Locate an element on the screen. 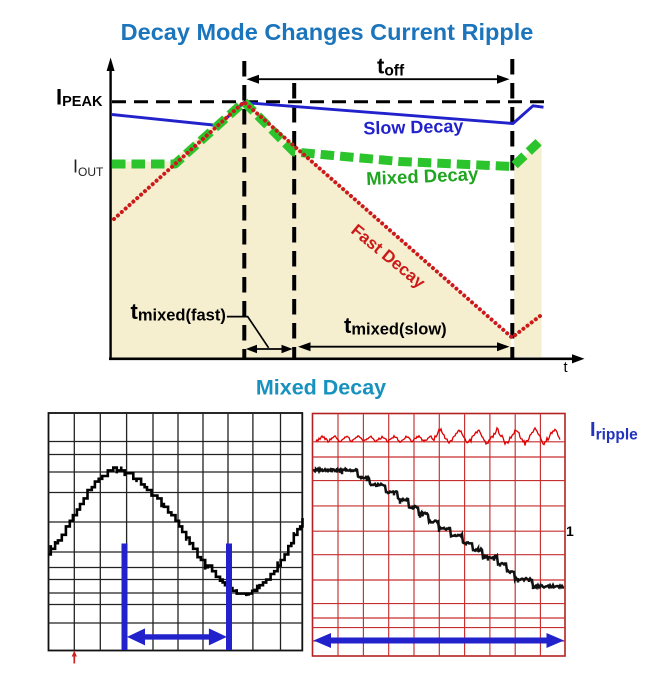 The image size is (654, 696). svg-text: t is located at coordinates (566, 368).